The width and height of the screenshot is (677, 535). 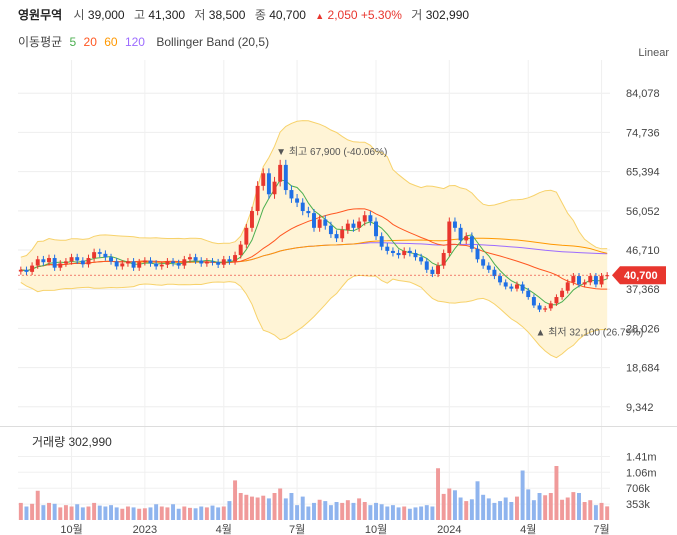 I want to click on ma-20: 20, so click(x=90, y=42).